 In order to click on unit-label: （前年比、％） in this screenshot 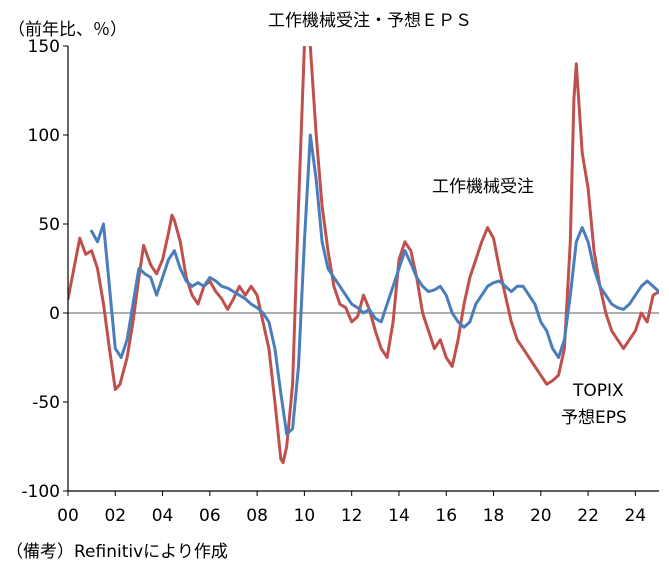, I will do `click(67, 30)`.